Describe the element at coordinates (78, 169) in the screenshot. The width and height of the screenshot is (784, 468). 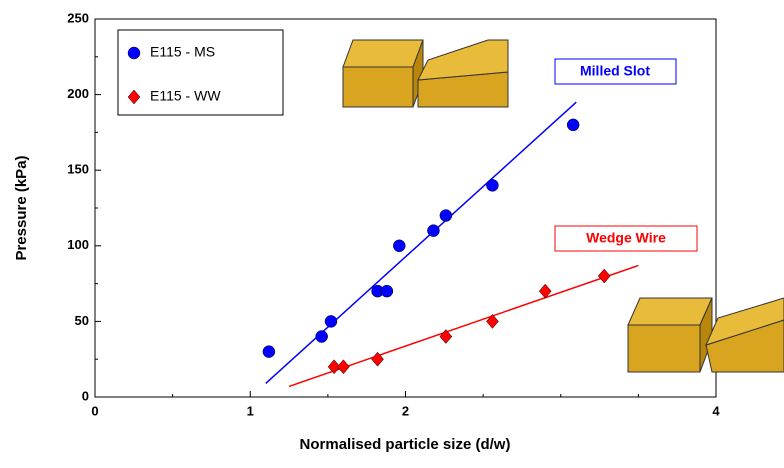
I see `y-tick-label: 150` at that location.